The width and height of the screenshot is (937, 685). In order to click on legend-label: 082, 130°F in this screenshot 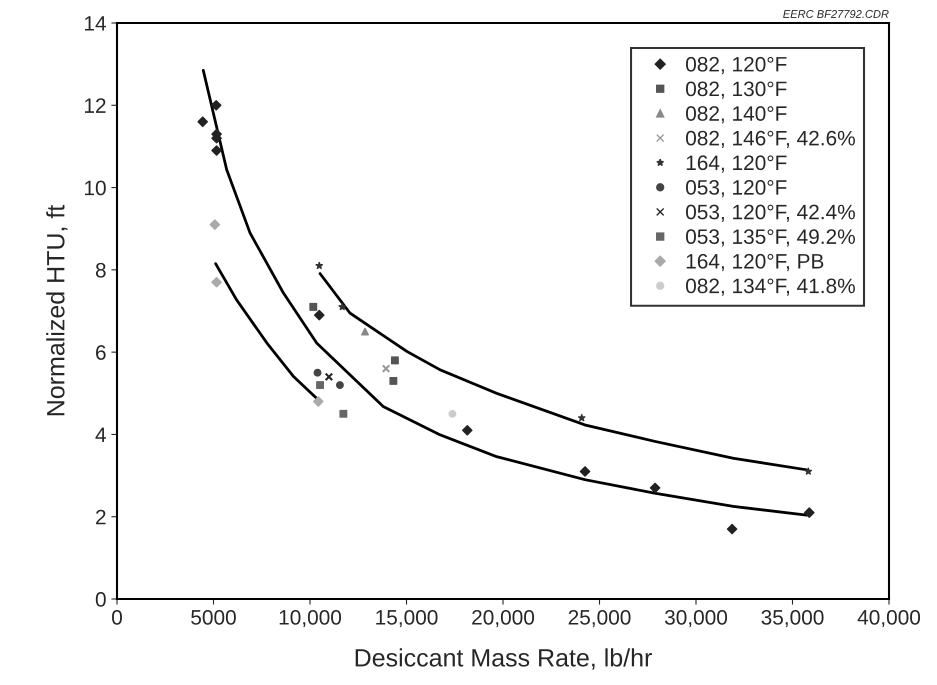, I will do `click(736, 90)`.